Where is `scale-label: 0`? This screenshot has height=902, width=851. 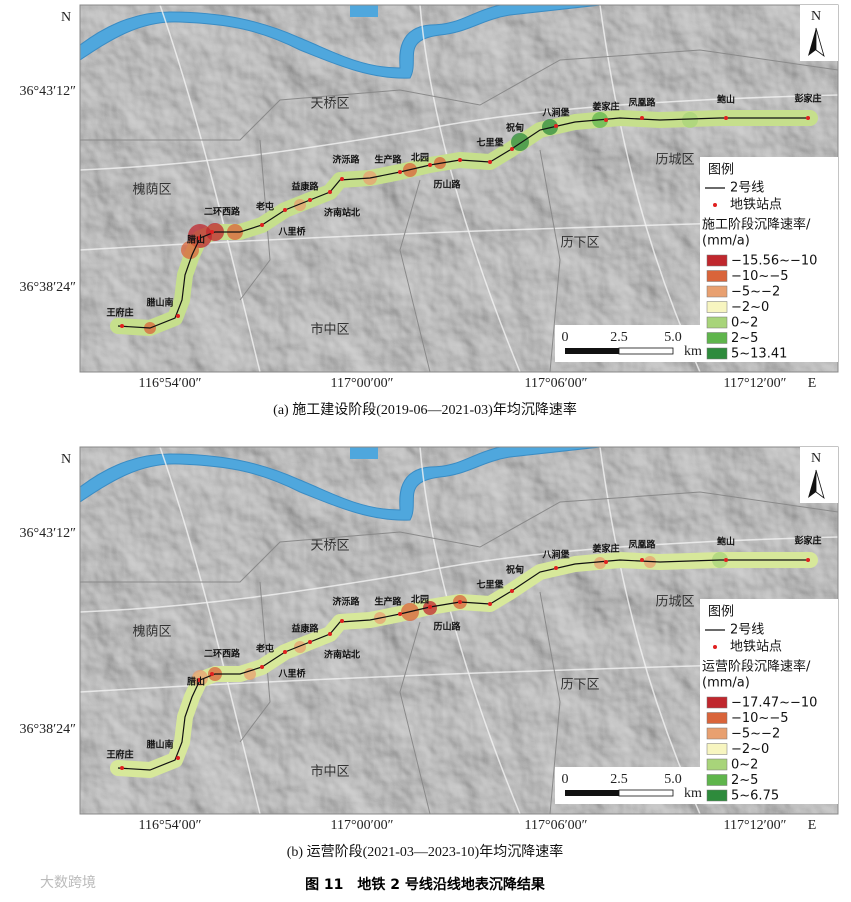 scale-label: 0 is located at coordinates (565, 337).